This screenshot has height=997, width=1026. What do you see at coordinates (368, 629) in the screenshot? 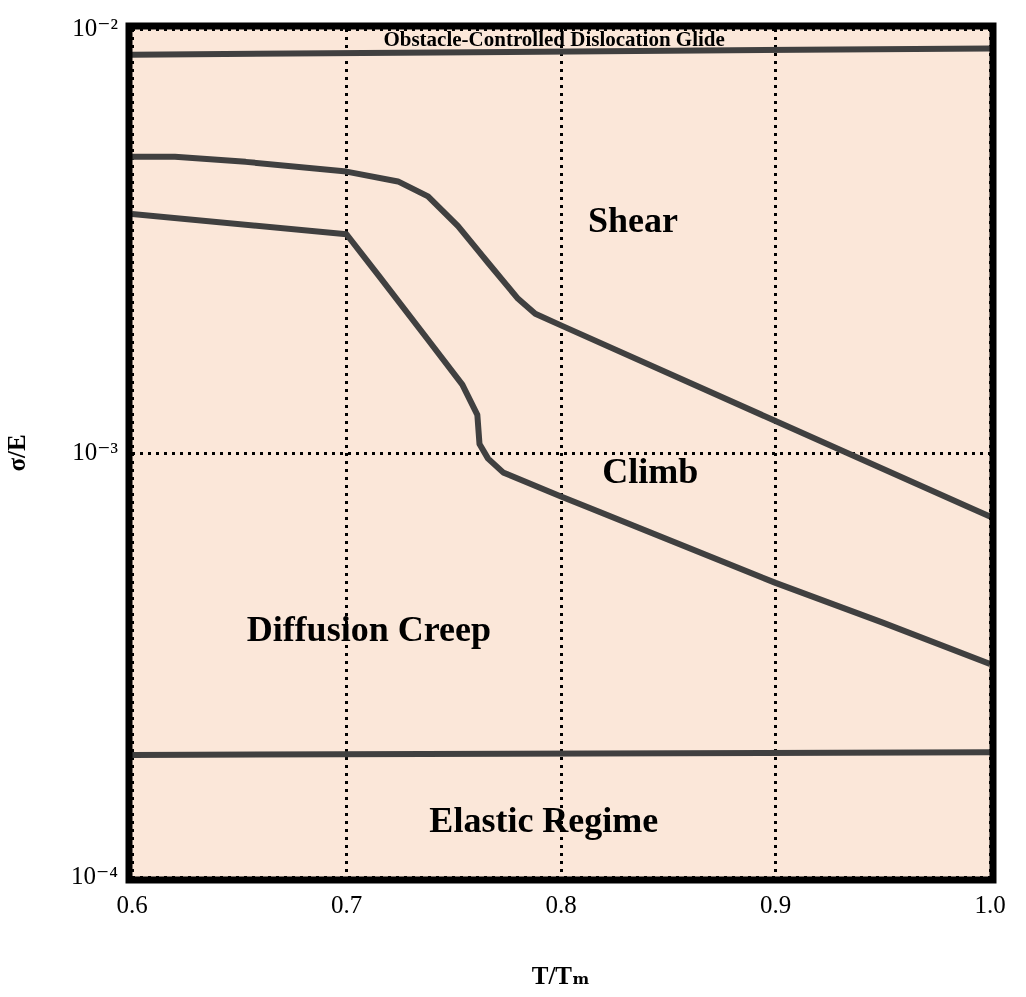
I see `annotation: Diffusion Creep` at bounding box center [368, 629].